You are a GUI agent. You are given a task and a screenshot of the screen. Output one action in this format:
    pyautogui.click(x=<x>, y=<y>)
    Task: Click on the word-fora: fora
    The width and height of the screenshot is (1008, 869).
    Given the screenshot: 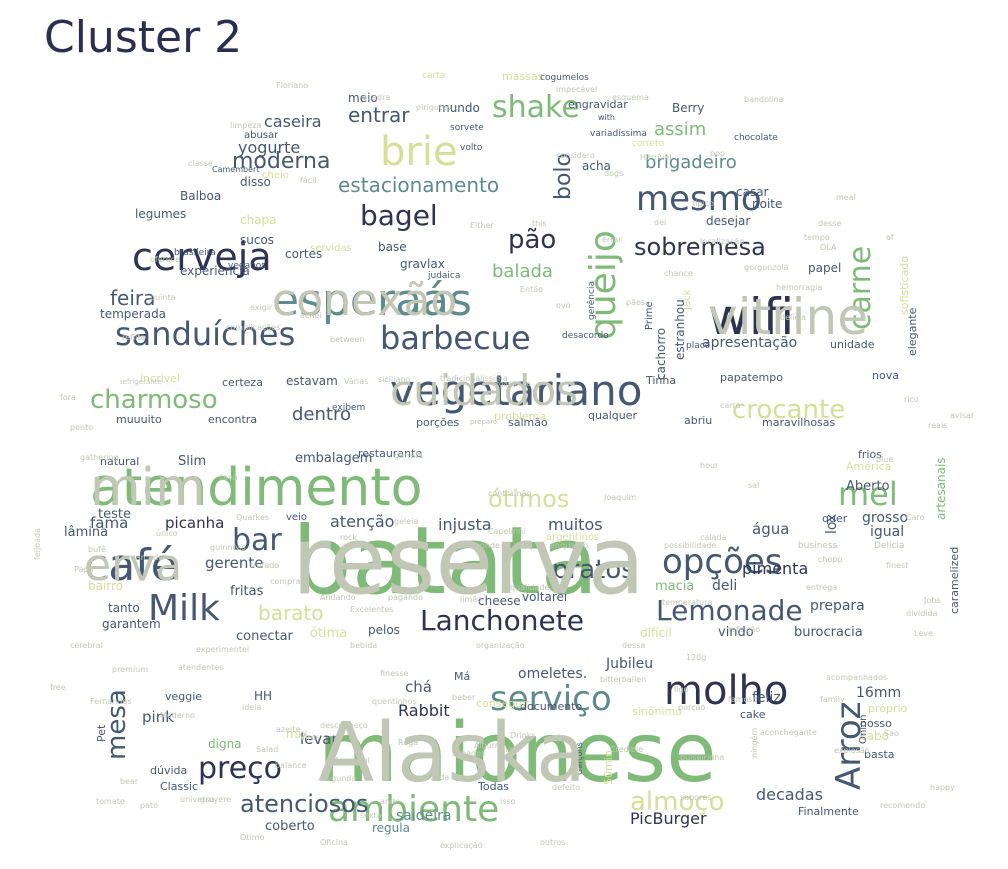 What is the action you would take?
    pyautogui.click(x=68, y=397)
    